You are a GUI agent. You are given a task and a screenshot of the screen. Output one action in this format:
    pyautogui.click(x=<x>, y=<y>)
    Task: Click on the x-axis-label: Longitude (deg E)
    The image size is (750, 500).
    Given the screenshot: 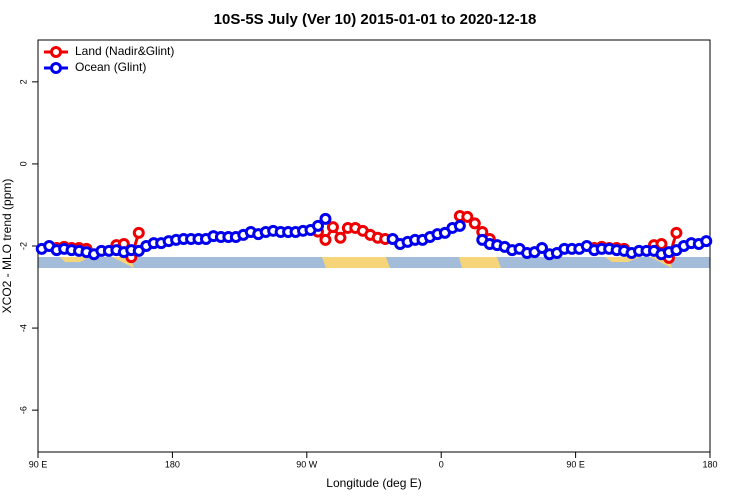 What is the action you would take?
    pyautogui.click(x=373, y=483)
    